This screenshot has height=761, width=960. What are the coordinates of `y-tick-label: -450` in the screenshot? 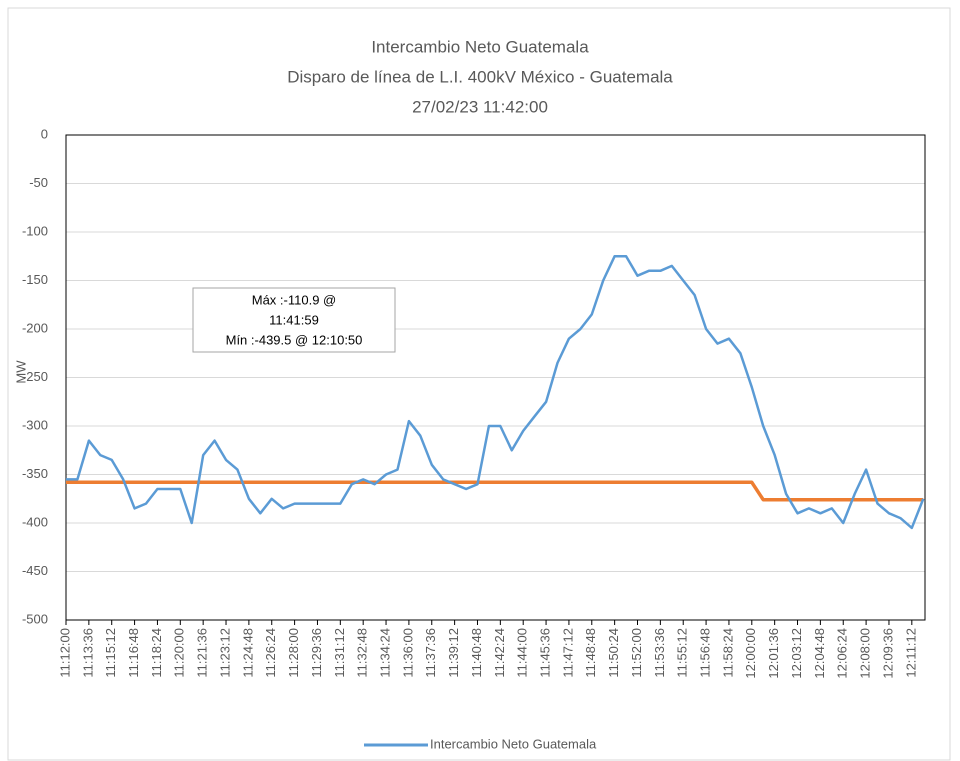 It's located at (35, 570).